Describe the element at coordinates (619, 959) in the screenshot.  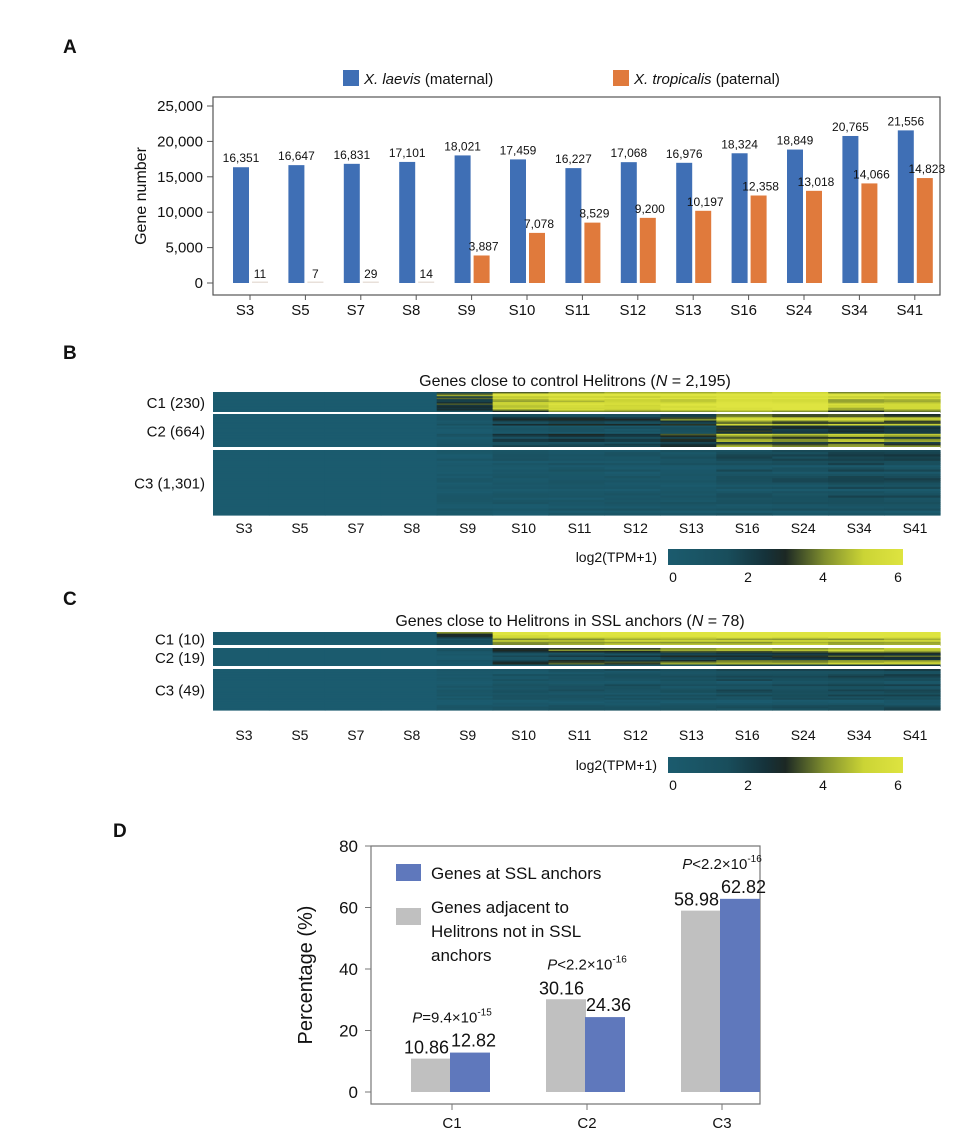
I see `p-exponent: -16` at that location.